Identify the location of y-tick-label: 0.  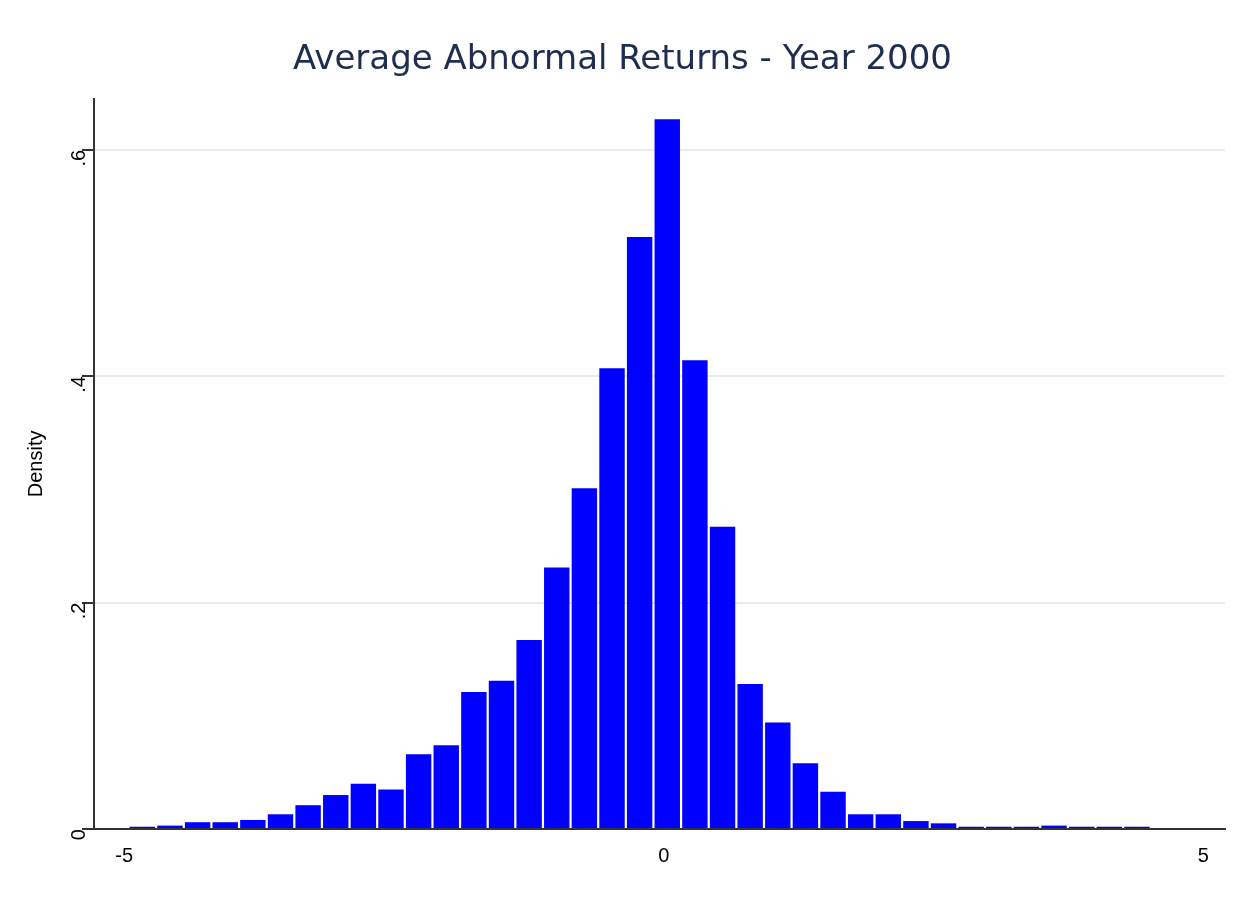
(77, 835).